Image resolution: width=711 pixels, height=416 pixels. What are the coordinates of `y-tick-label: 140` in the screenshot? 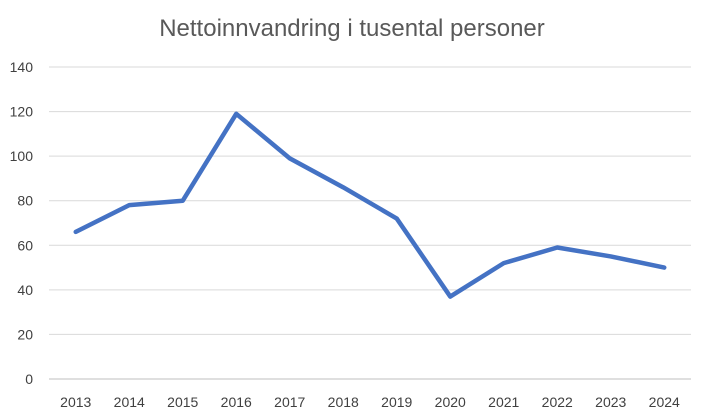 It's located at (22, 67).